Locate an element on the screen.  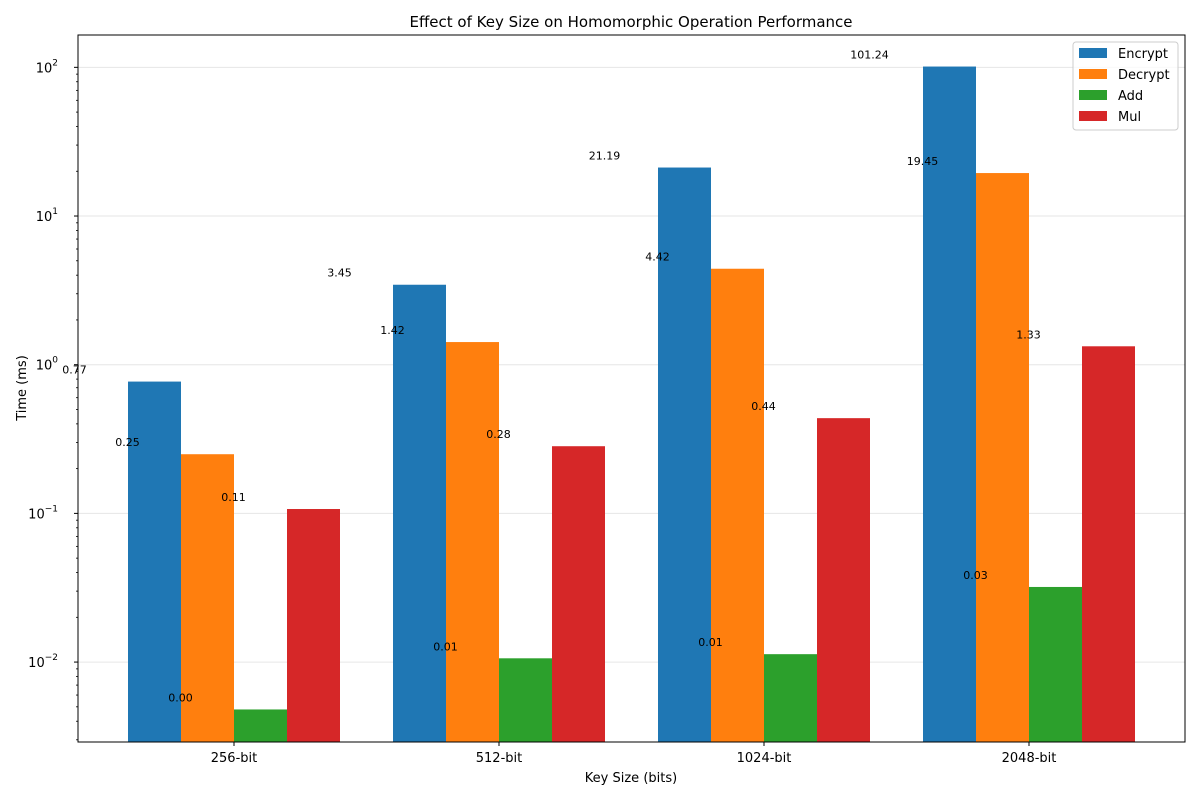
y-tick-label: 10⁰ is located at coordinates (47, 365).